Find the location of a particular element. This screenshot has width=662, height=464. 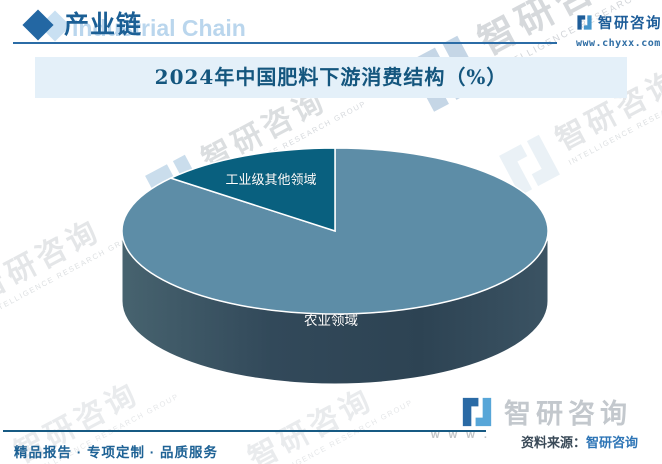

header-watermark-english: Industrial Chain is located at coordinates (159, 28).